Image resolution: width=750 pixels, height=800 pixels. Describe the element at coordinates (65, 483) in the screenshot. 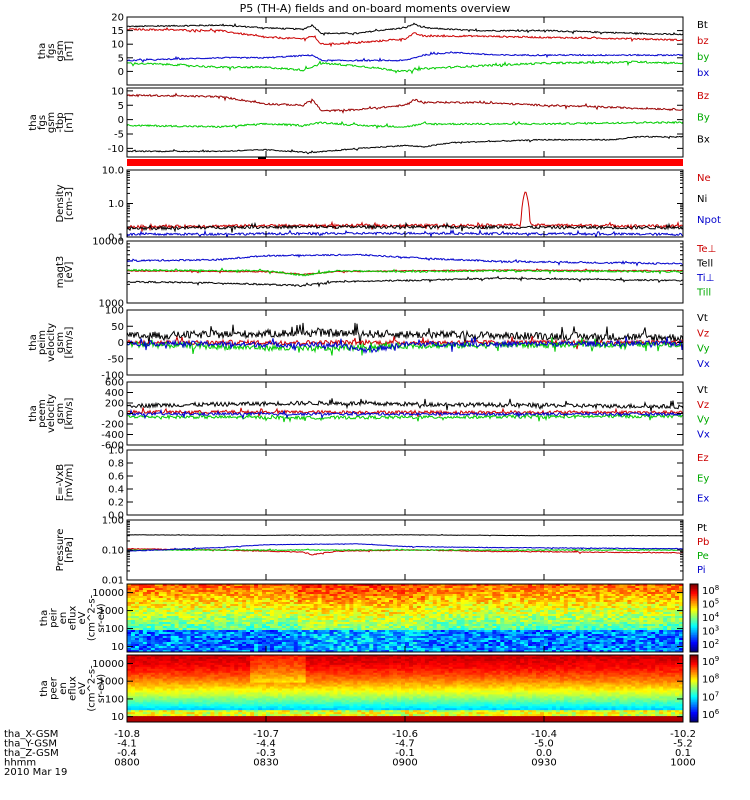

I see `ylabel-e_vxb: E=-VxB[mV/m]` at that location.